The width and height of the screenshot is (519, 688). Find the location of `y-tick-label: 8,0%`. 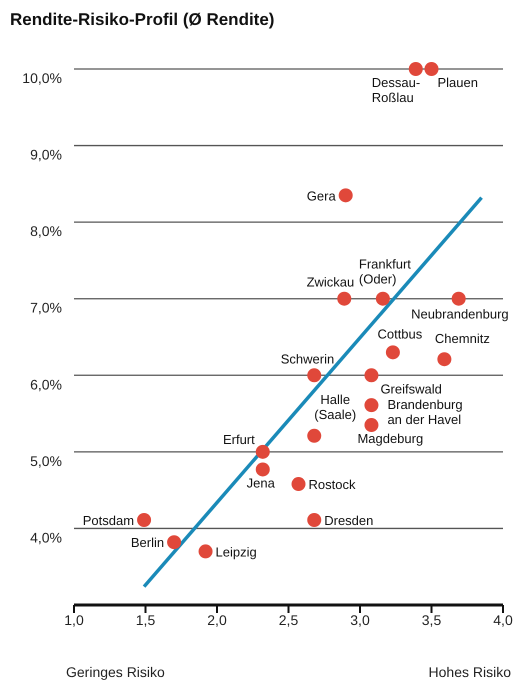

y-tick-label: 8,0% is located at coordinates (46, 231).